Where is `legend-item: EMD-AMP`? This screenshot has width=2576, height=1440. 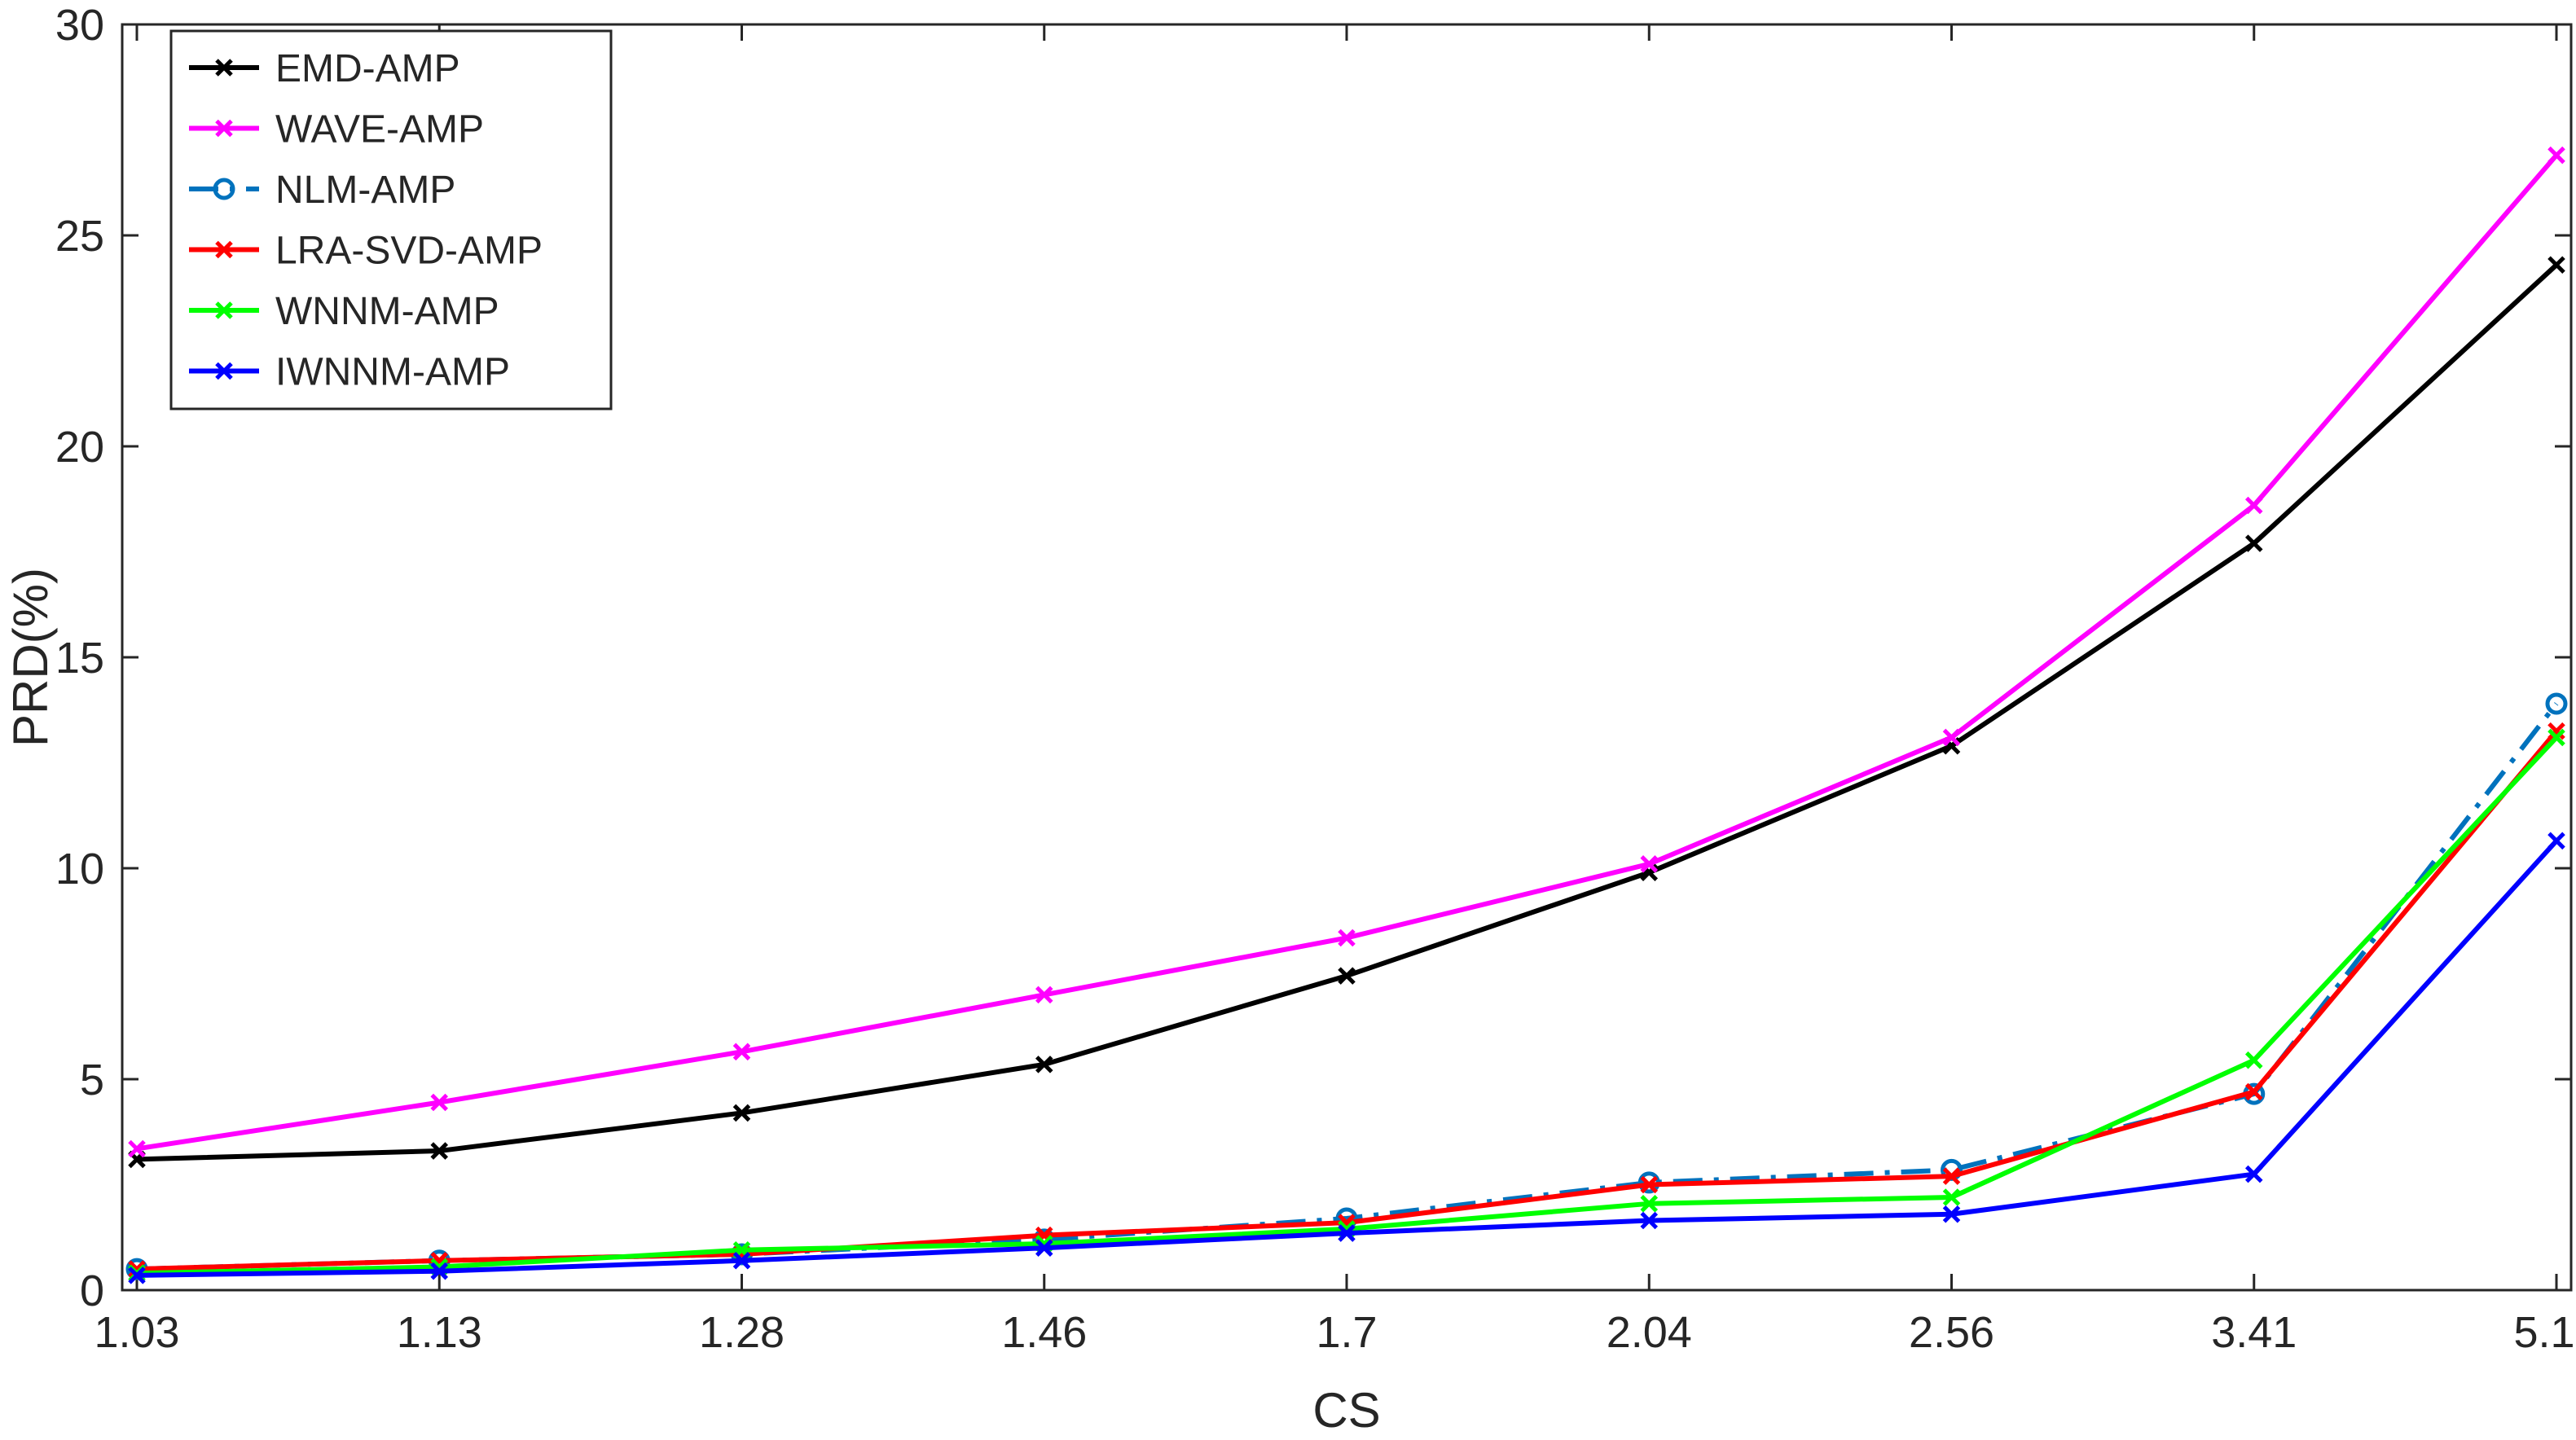 legend-item: EMD-AMP is located at coordinates (324, 69).